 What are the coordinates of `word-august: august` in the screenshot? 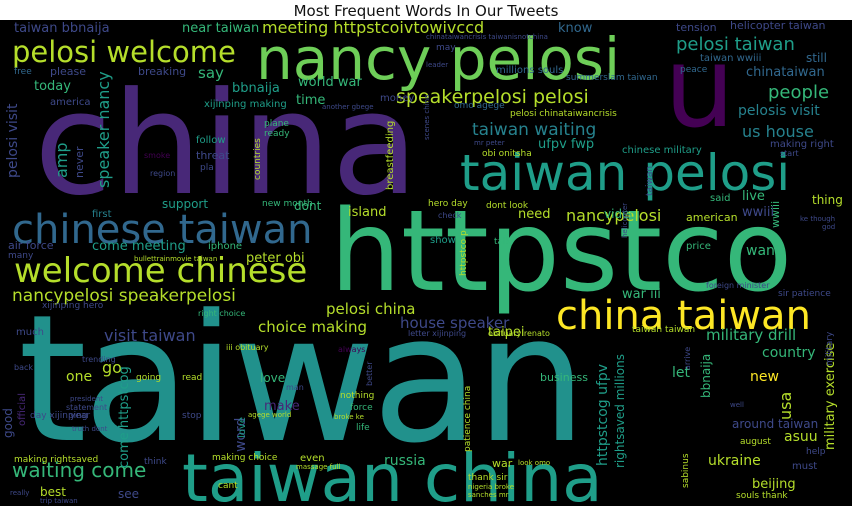 It's located at (755, 442).